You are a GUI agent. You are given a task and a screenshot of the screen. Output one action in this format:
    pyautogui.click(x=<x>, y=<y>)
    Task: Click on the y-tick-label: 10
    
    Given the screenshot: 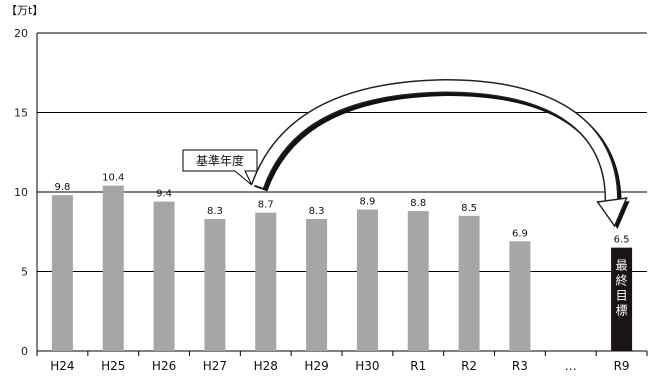 What is the action you would take?
    pyautogui.click(x=21, y=192)
    